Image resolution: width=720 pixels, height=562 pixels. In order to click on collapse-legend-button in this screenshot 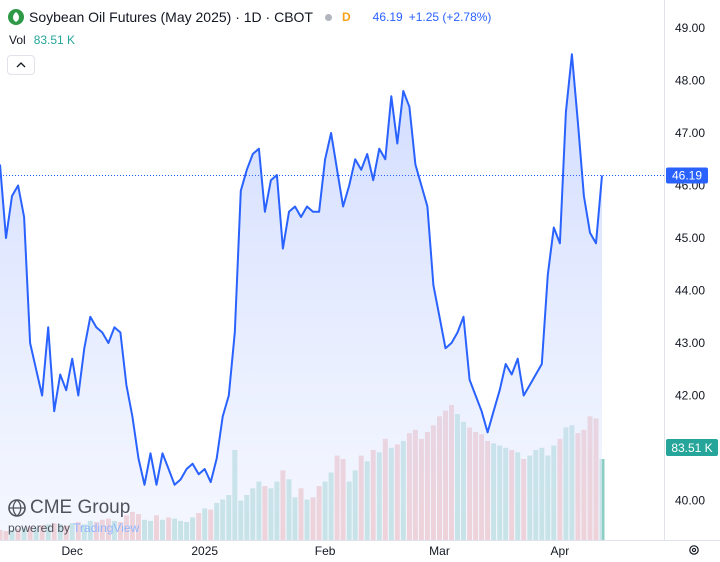, I will do `click(21, 65)`.